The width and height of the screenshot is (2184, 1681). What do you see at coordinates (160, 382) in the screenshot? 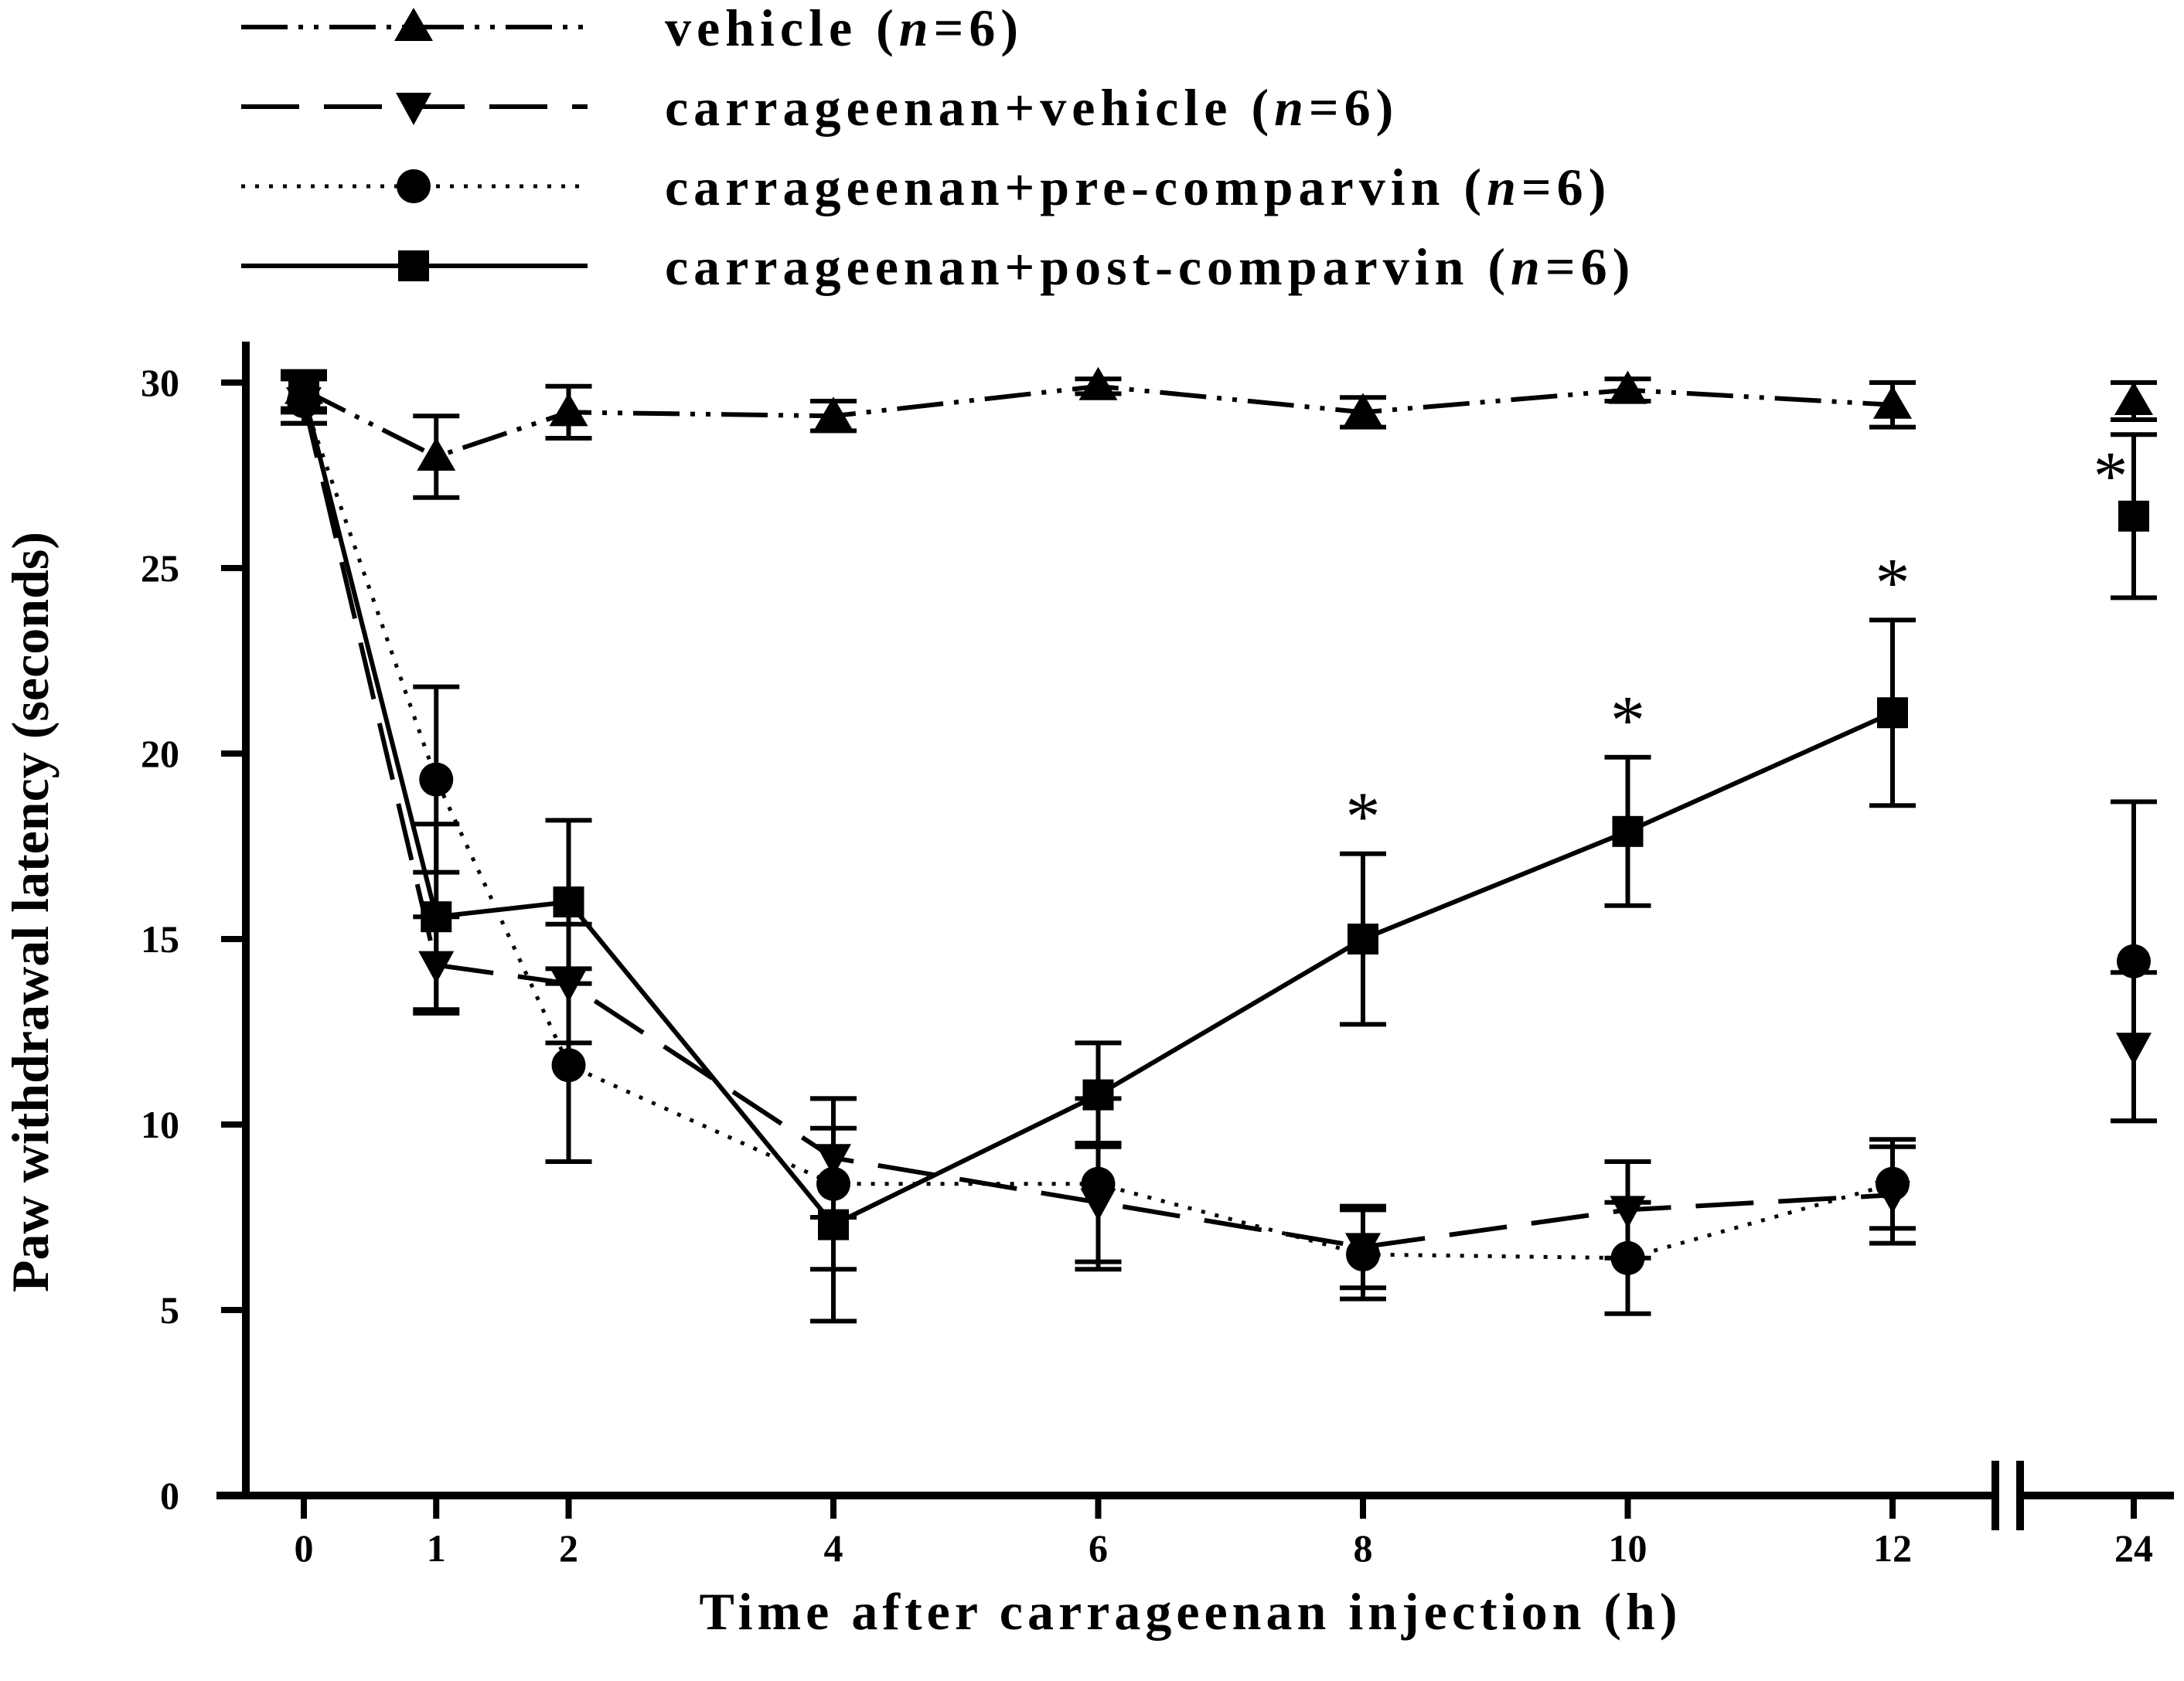
I see `y-tick-label: 30` at bounding box center [160, 382].